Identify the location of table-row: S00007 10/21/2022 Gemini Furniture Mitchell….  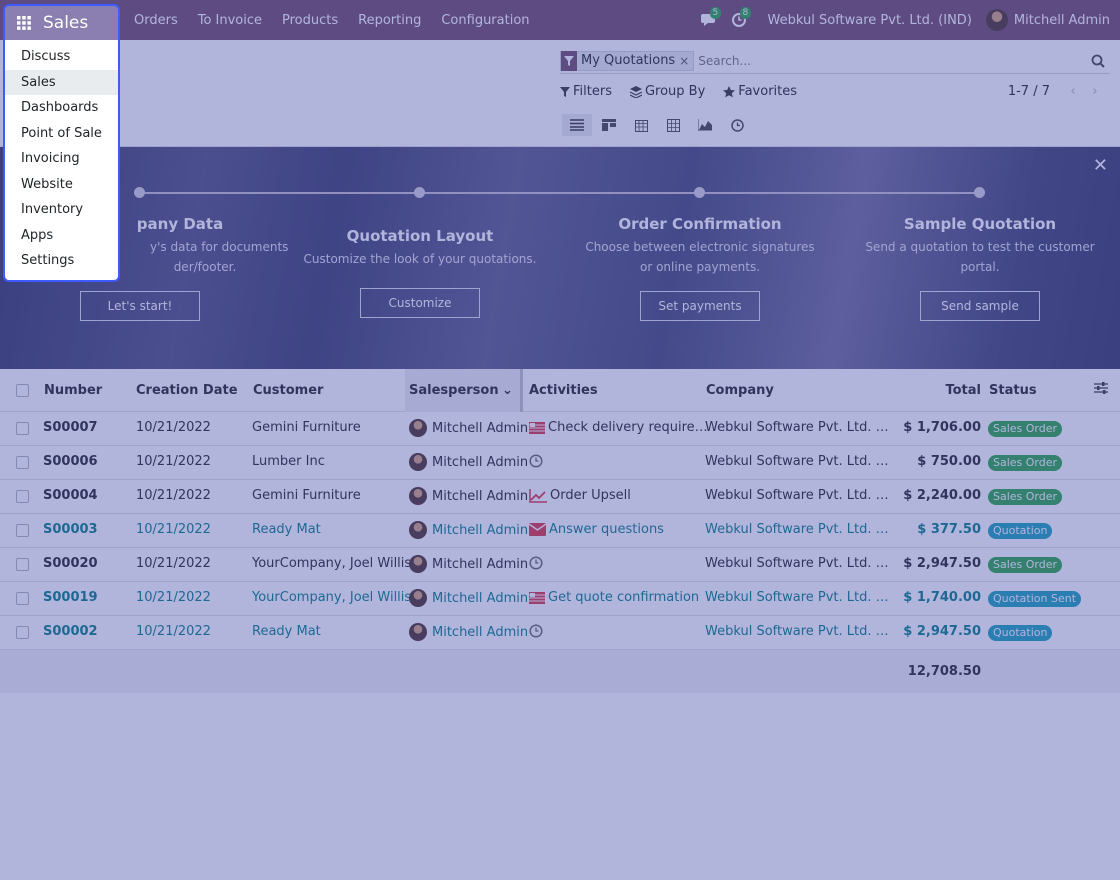
(560, 429).